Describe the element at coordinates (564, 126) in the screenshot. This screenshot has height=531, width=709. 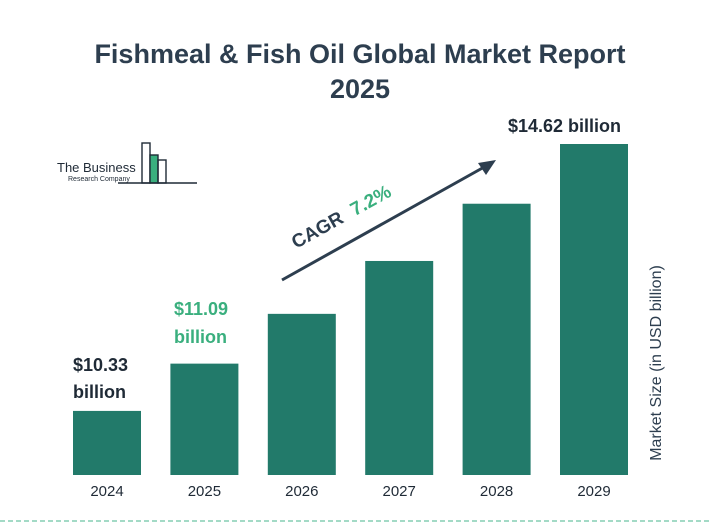
I see `data-label-2029-value: $14.62 billion` at that location.